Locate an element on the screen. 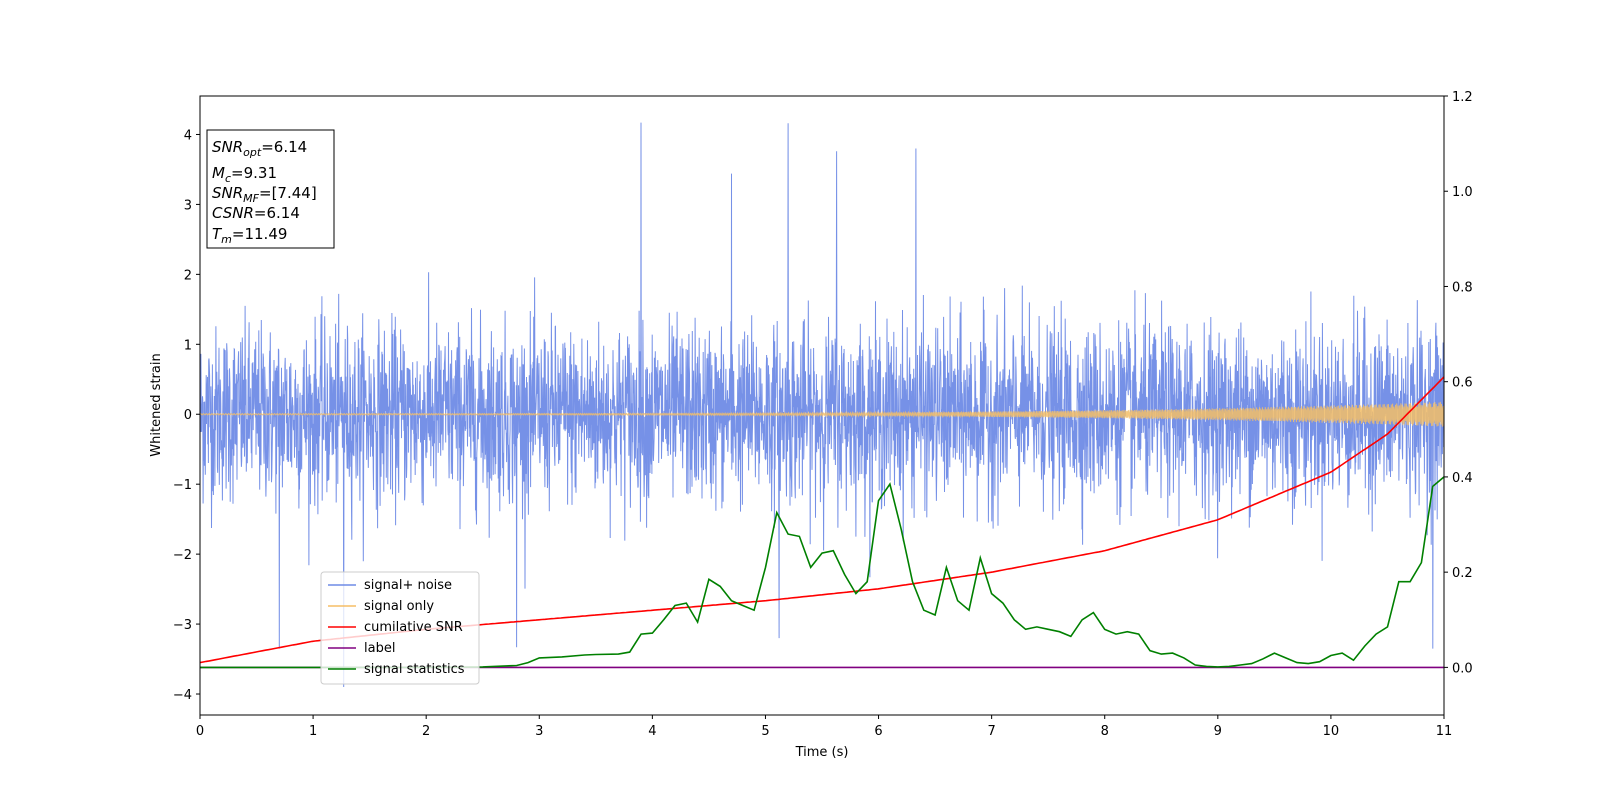  info-snr-mf: SNRMF=[7.44] is located at coordinates (264, 194).